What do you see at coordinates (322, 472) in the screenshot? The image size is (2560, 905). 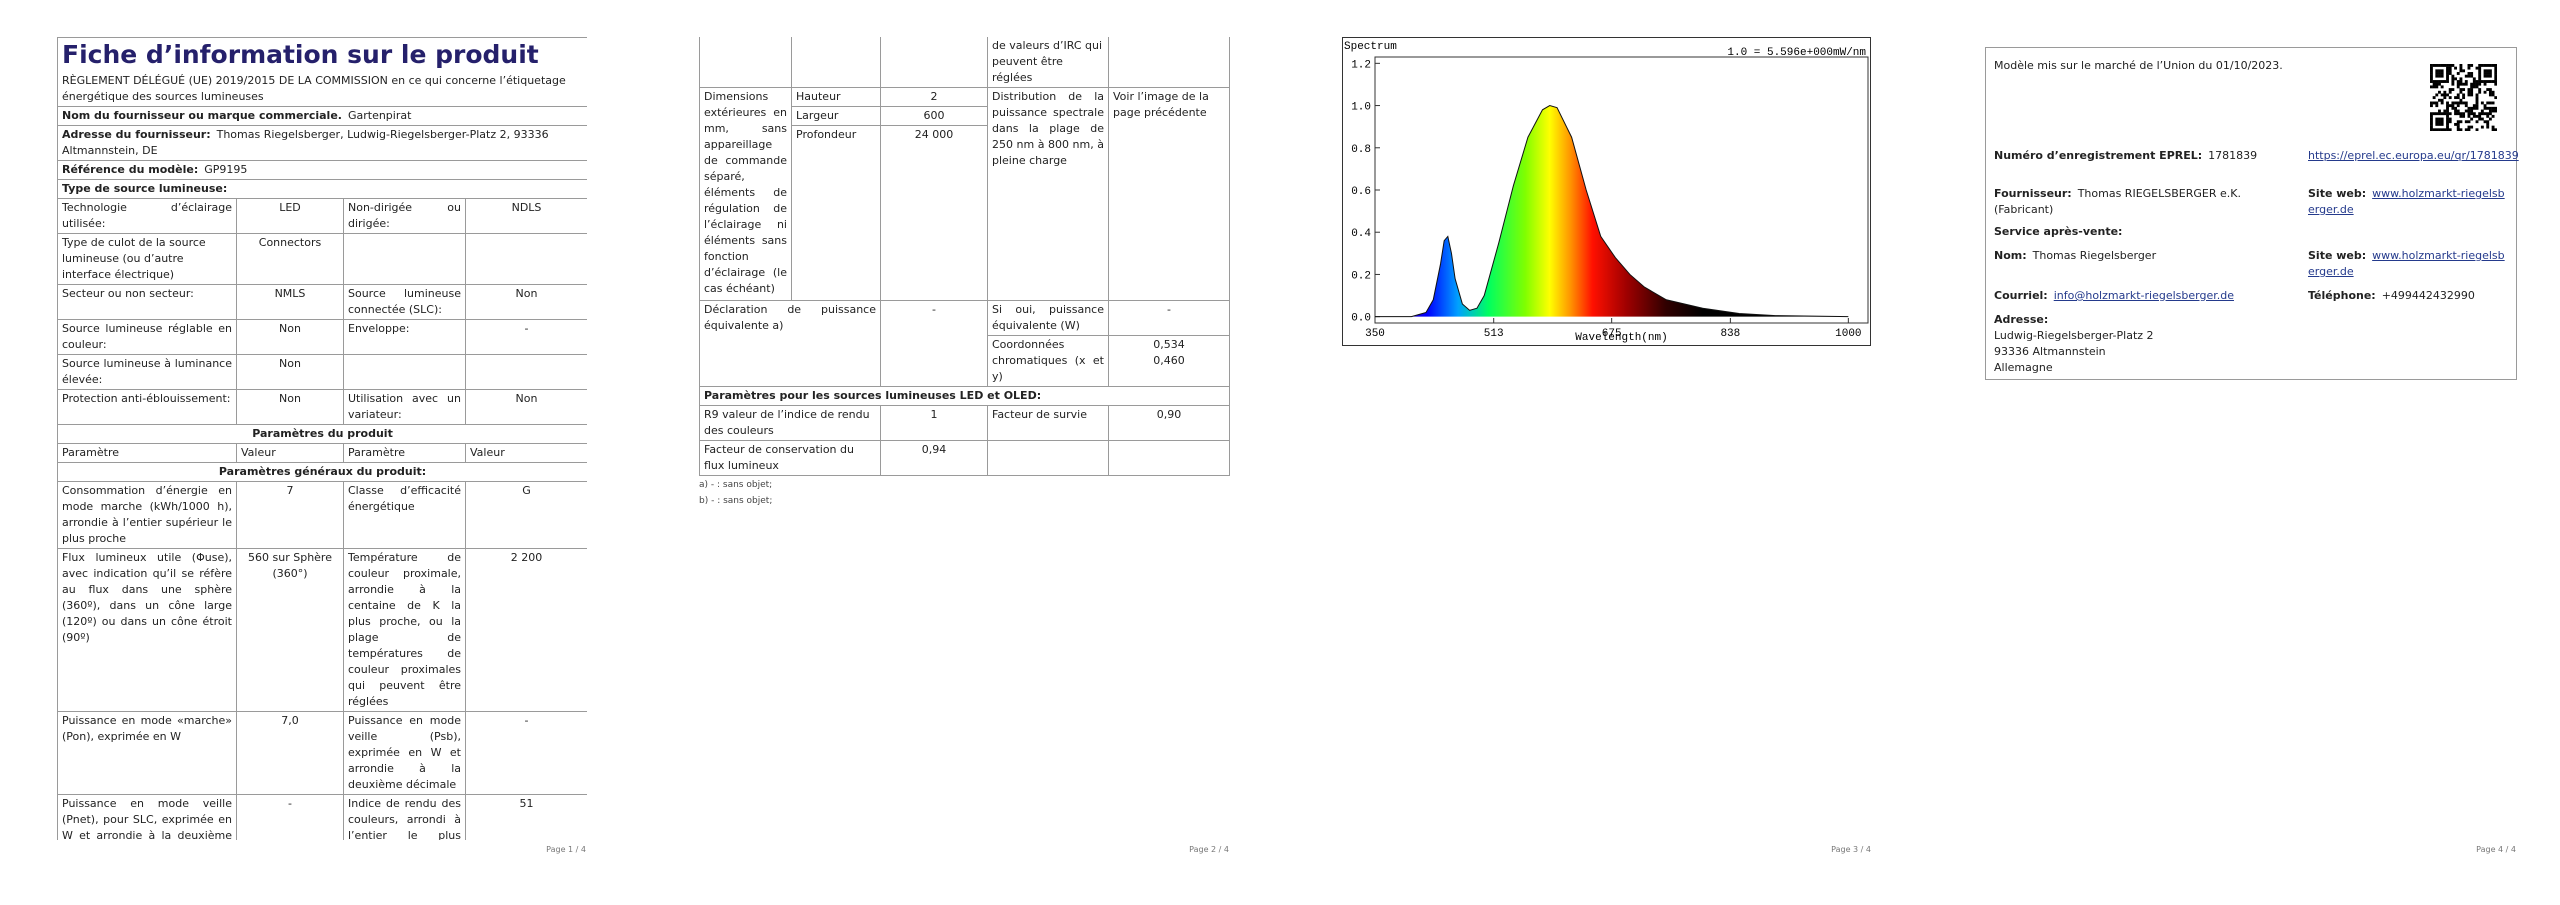 I see `table-row: Paramètres généraux du produit:` at bounding box center [322, 472].